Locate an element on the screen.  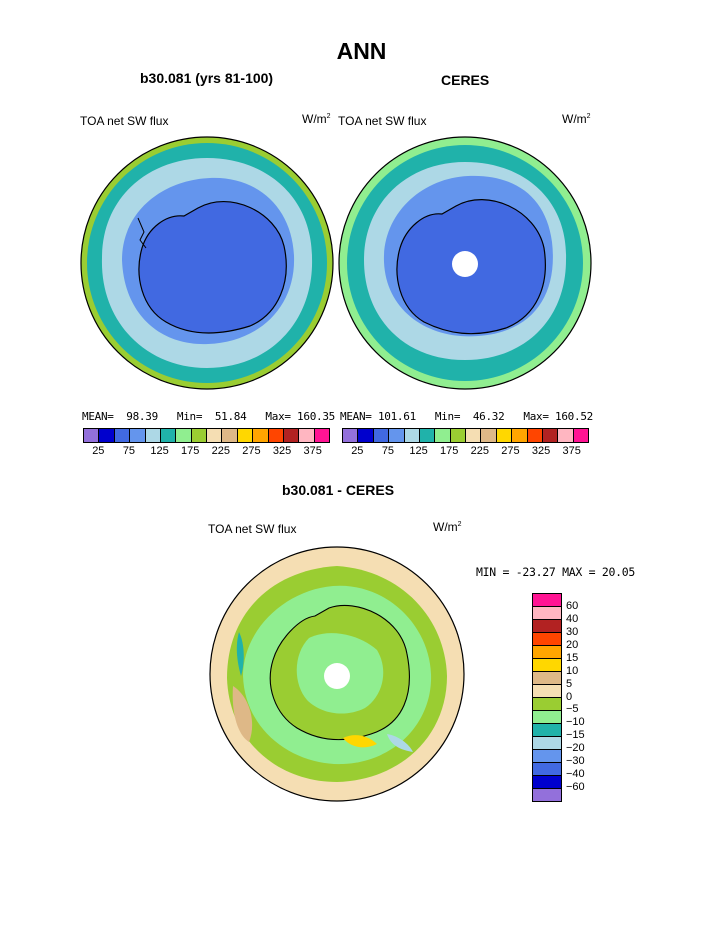
colorbar-tick-label: 15 is located at coordinates (572, 657).